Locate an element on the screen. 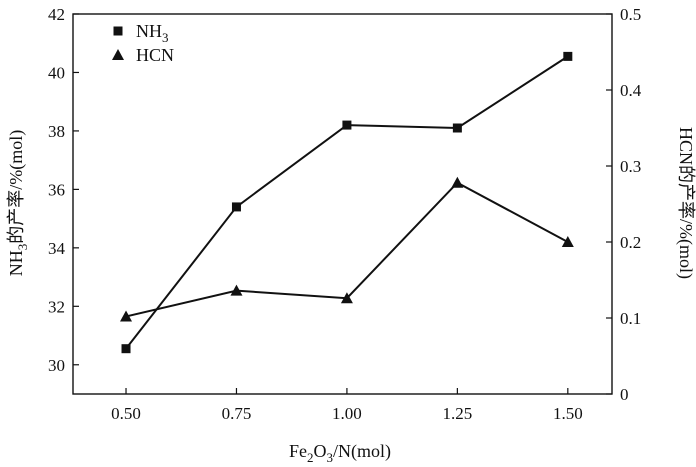 The height and width of the screenshot is (467, 696). x-axis-title-fe: Fe is located at coordinates (298, 451).